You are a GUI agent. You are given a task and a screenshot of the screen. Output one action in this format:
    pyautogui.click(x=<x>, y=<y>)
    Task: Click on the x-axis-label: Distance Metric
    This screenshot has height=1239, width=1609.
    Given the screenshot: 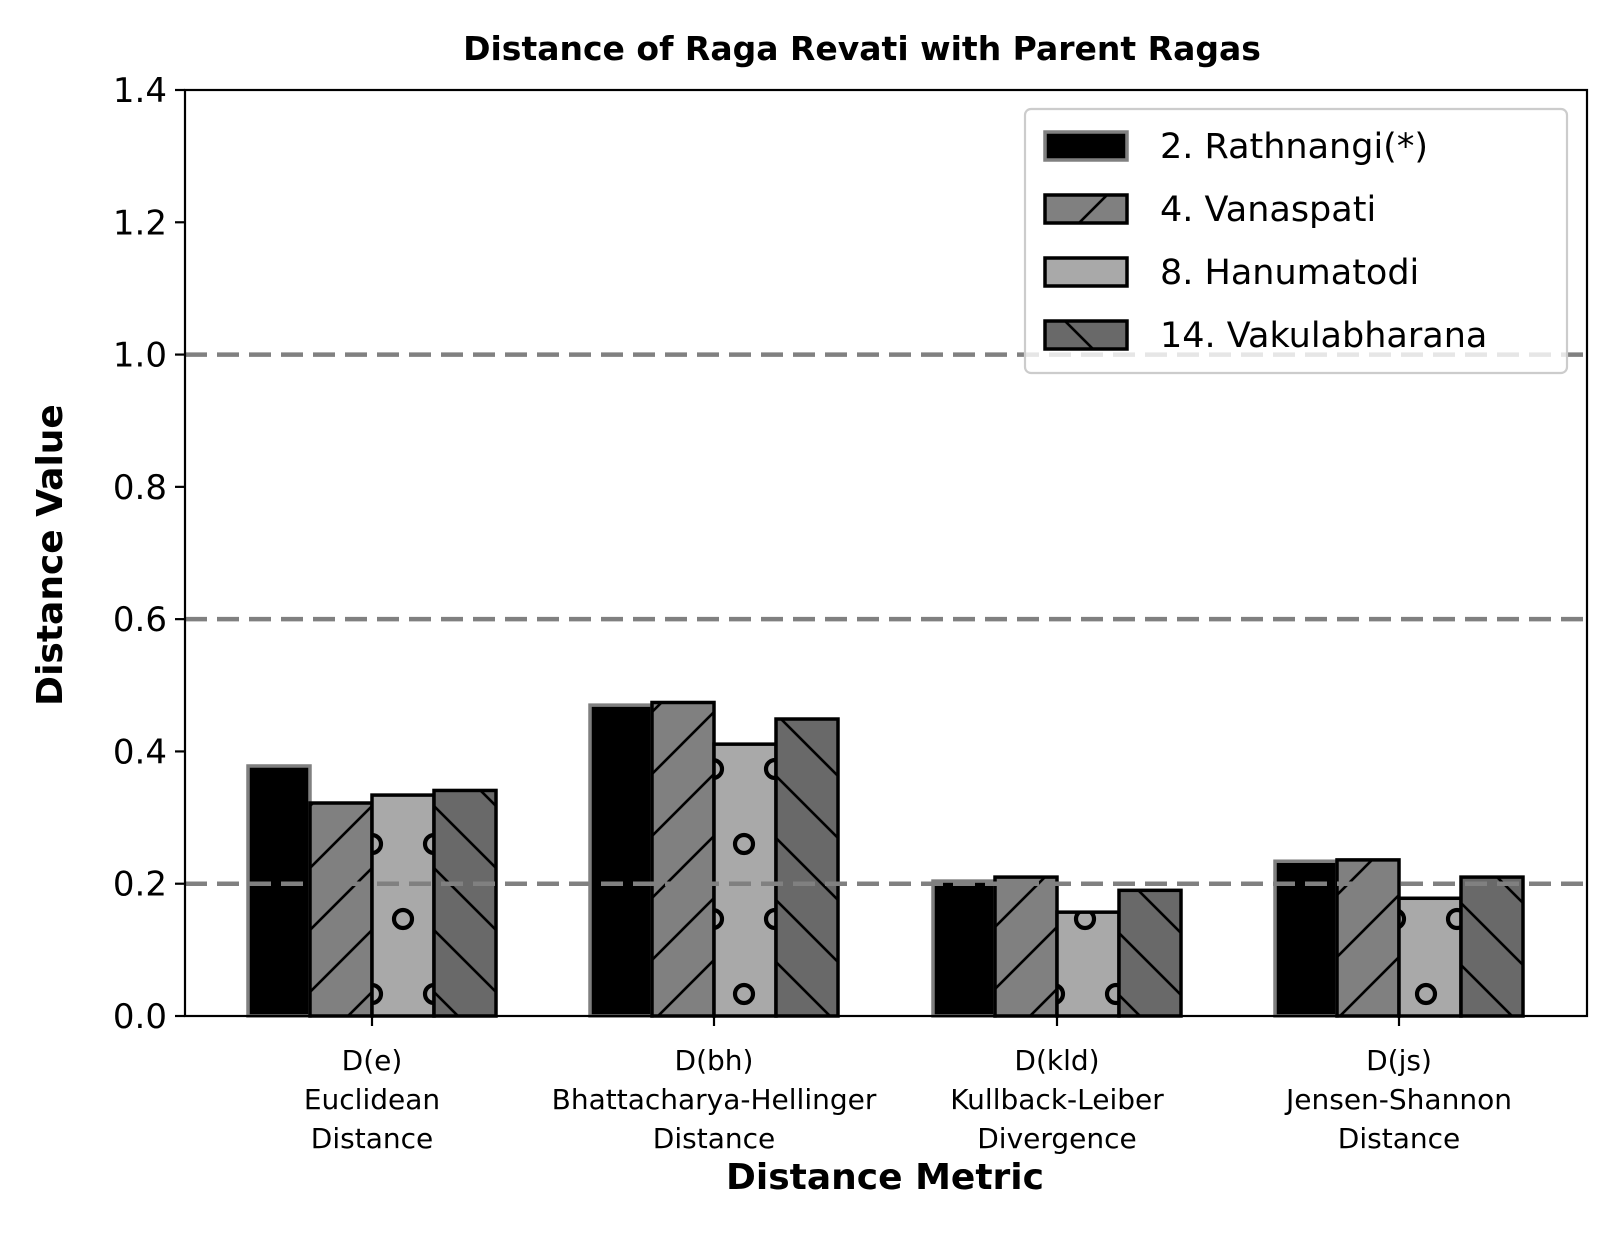 What is the action you would take?
    pyautogui.click(x=885, y=1177)
    